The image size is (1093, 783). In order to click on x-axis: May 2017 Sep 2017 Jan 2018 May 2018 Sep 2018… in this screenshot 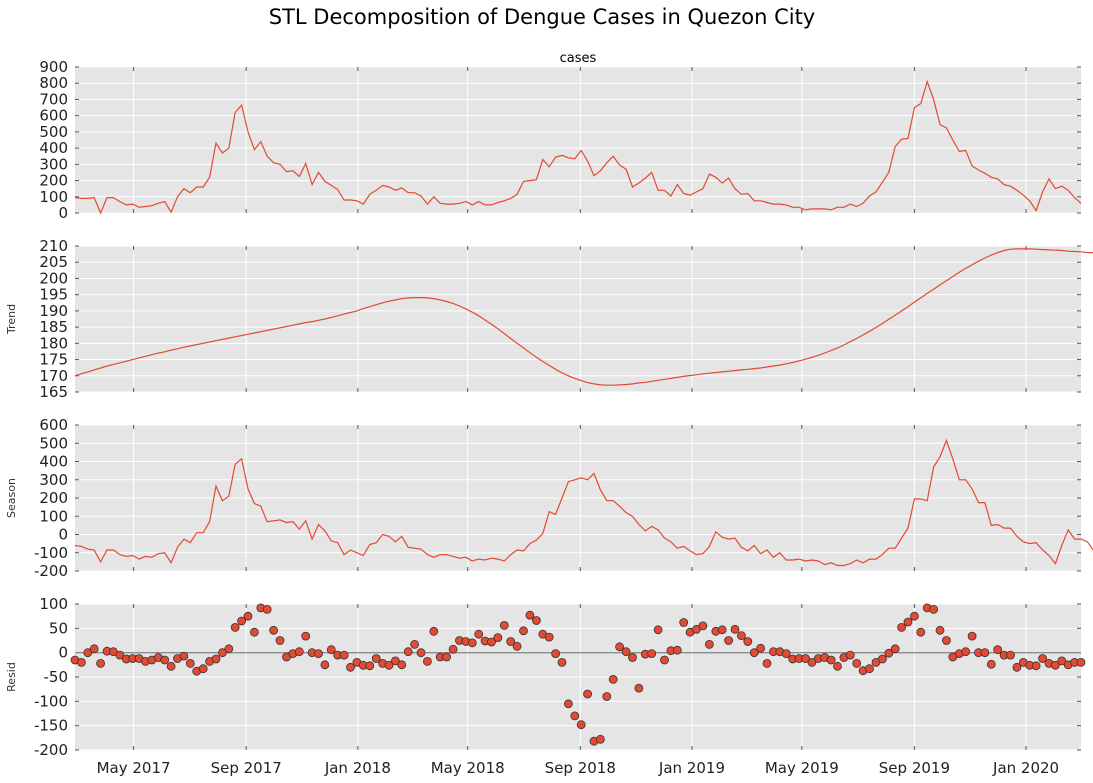, I will do `click(578, 768)`.